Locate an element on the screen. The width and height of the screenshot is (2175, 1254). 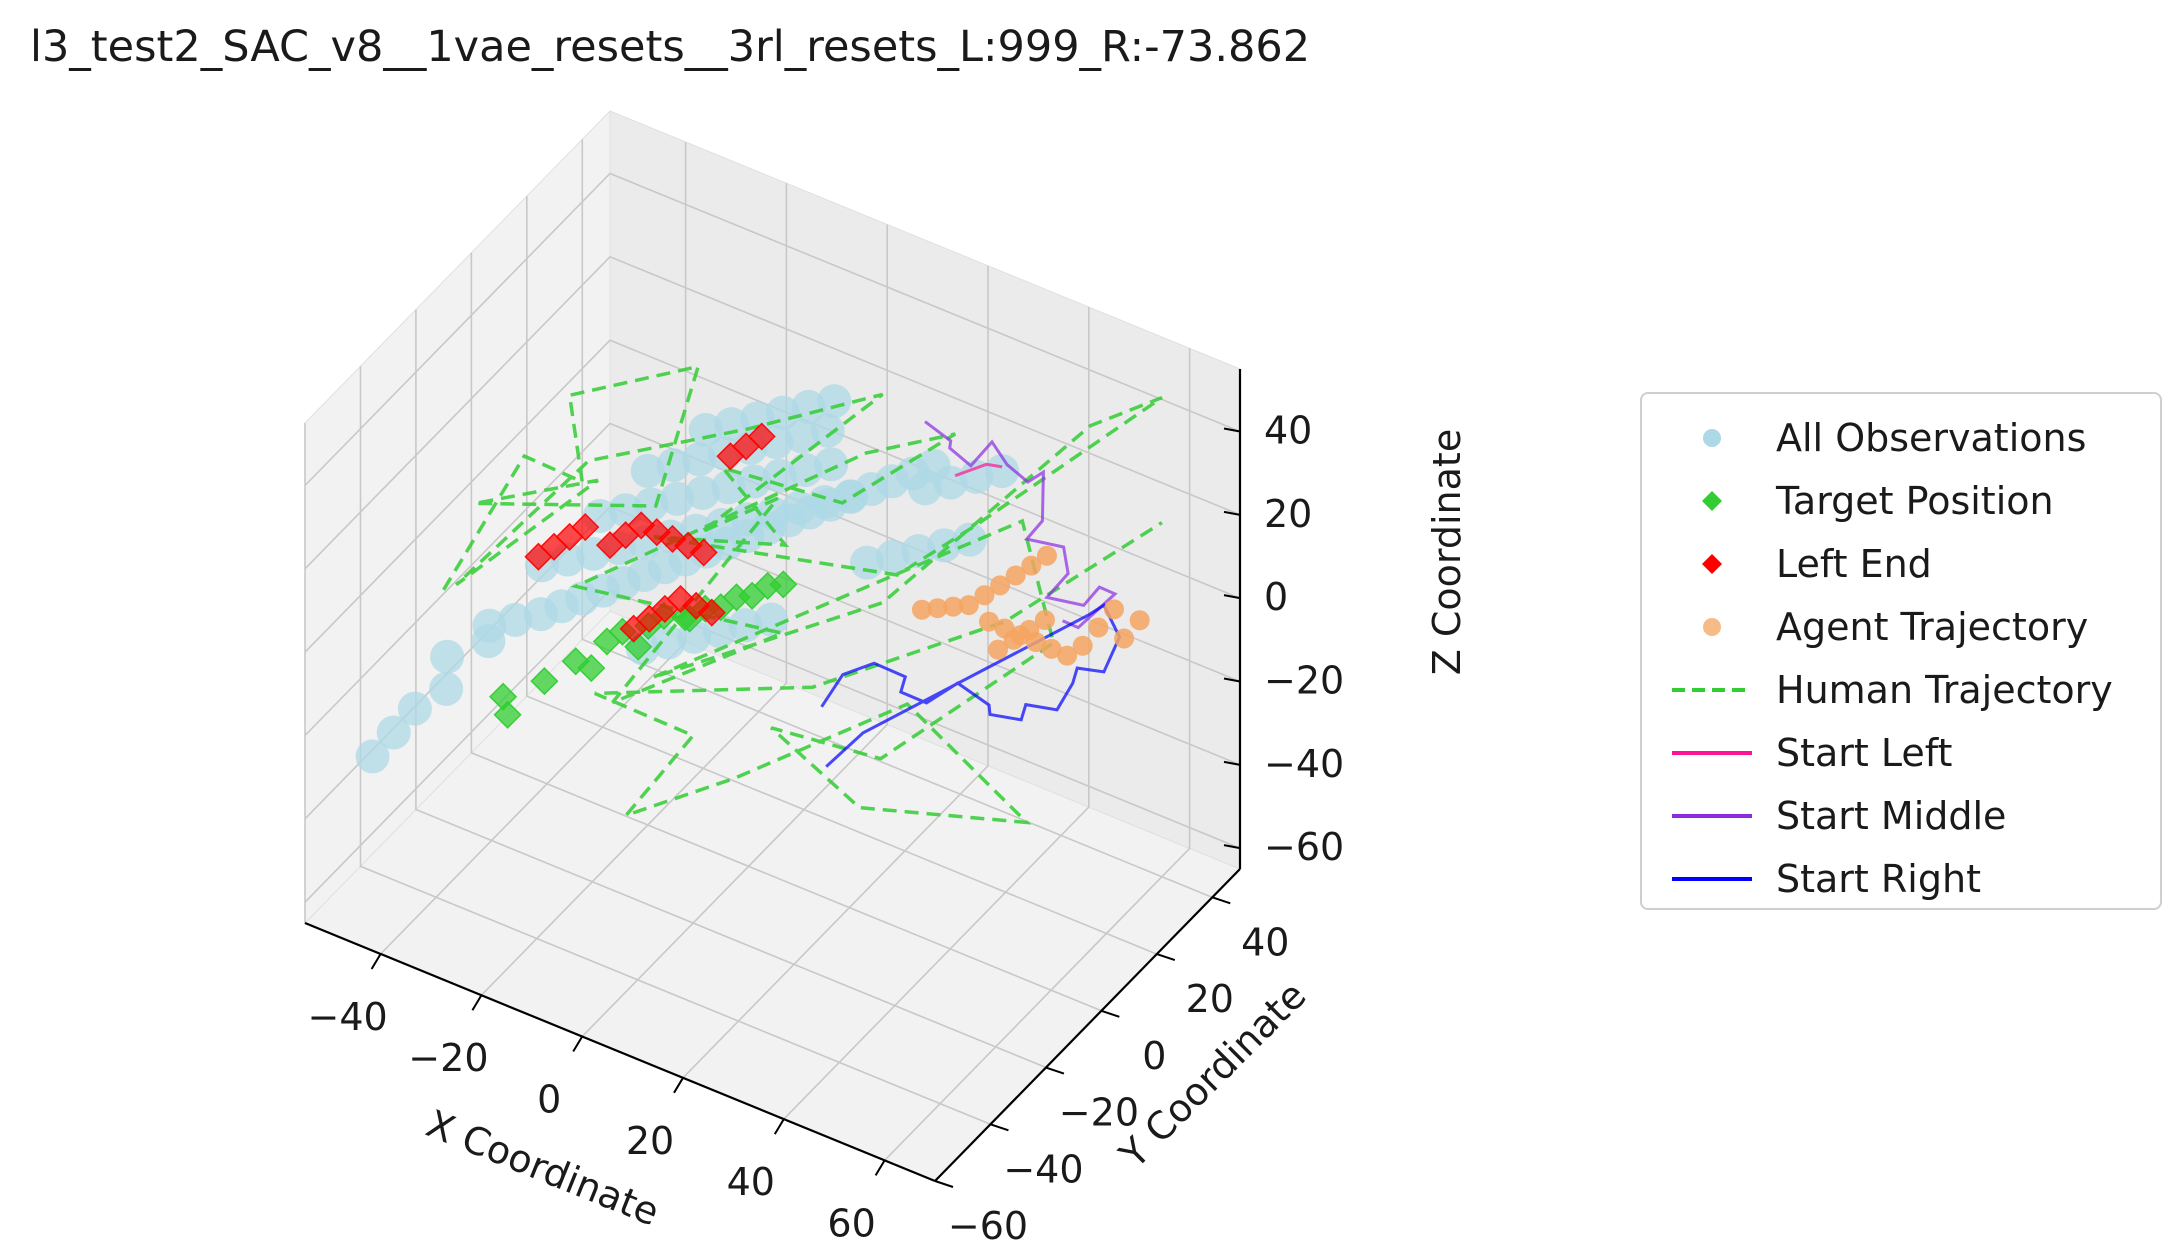
human-trajectory-line is located at coordinates (802, 594).